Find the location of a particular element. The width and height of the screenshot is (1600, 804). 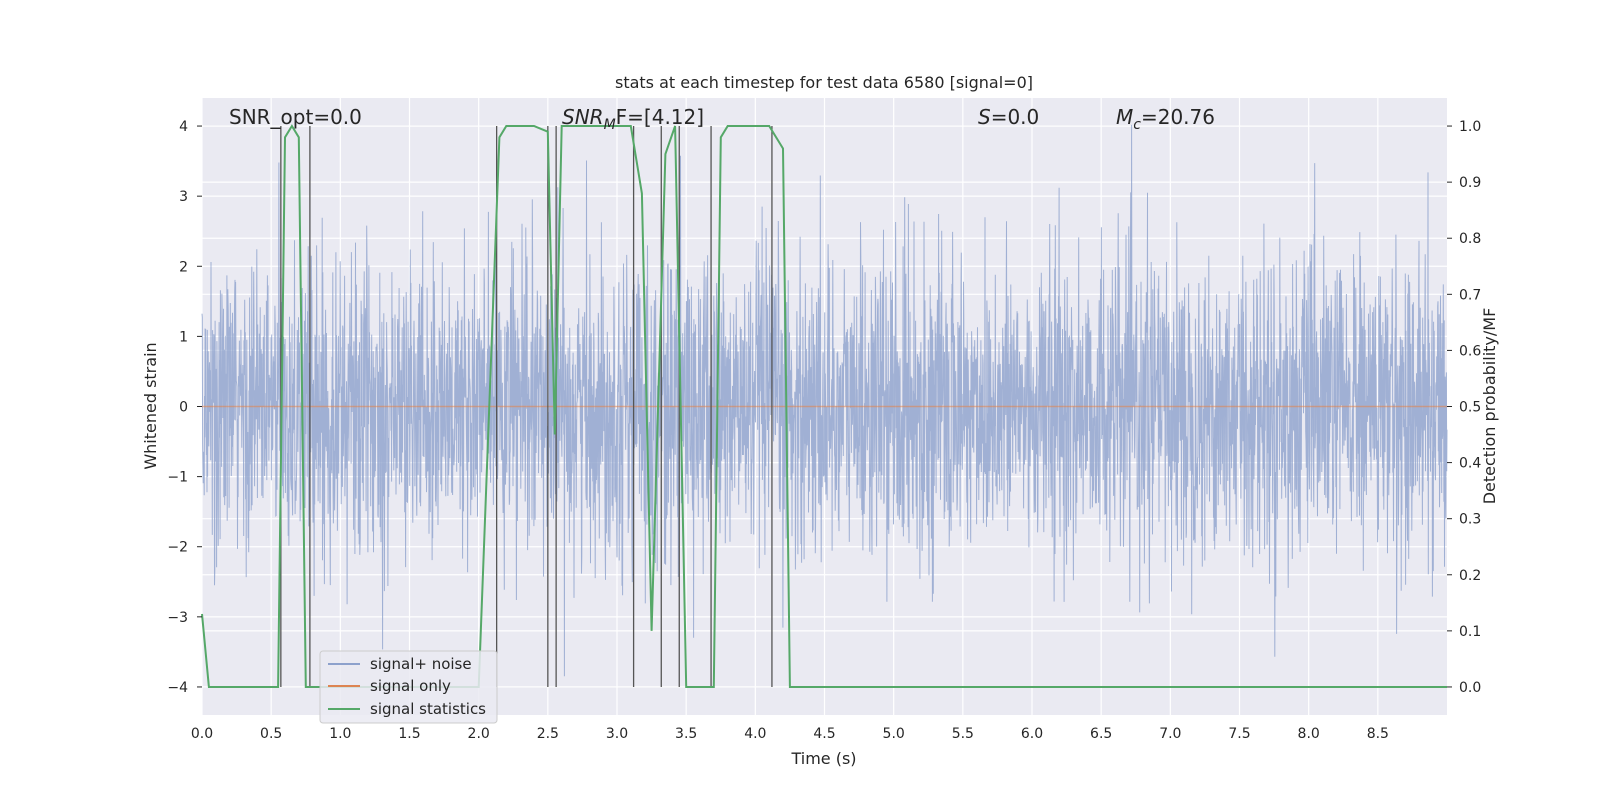

annotation-mc-sub: c is located at coordinates (1137, 125).